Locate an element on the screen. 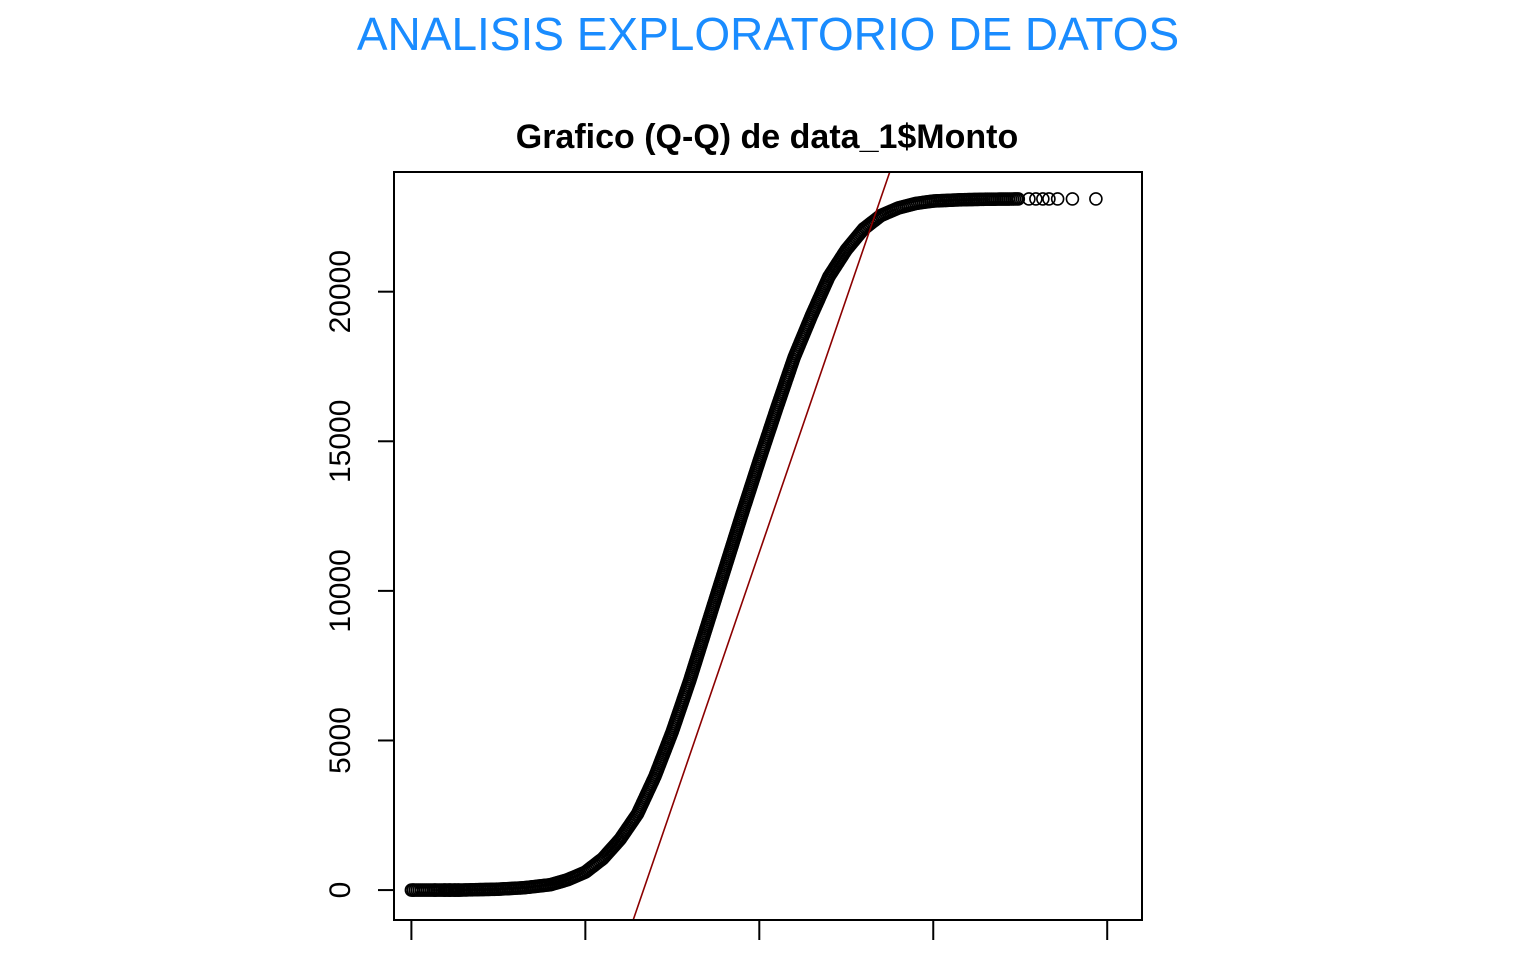 Image resolution: width=1536 pixels, height=960 pixels. y-tick-label: 5000 is located at coordinates (340, 740).